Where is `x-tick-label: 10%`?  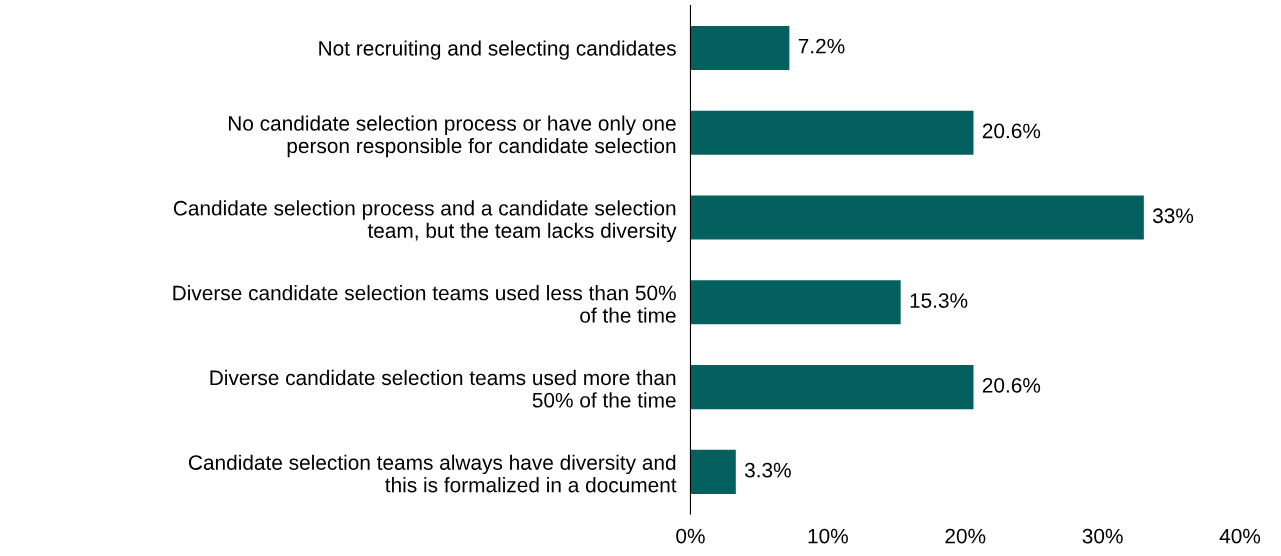 x-tick-label: 10% is located at coordinates (828, 536).